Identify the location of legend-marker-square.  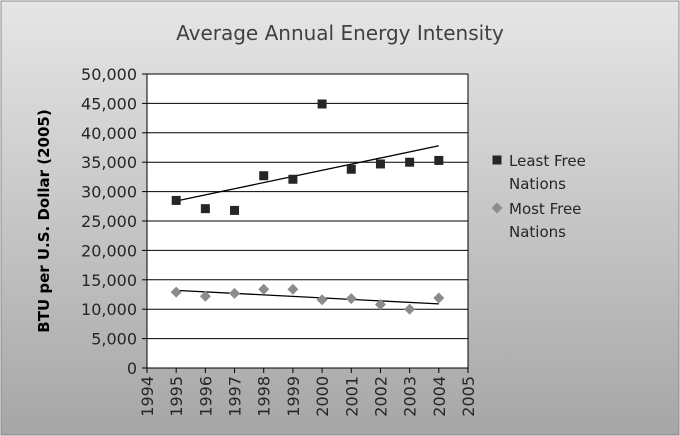
(497, 160).